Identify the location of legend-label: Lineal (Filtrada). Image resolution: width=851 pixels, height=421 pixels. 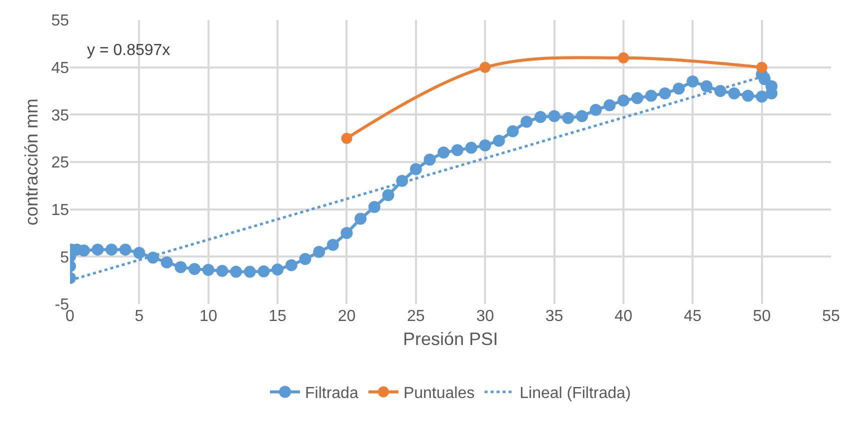
(575, 393).